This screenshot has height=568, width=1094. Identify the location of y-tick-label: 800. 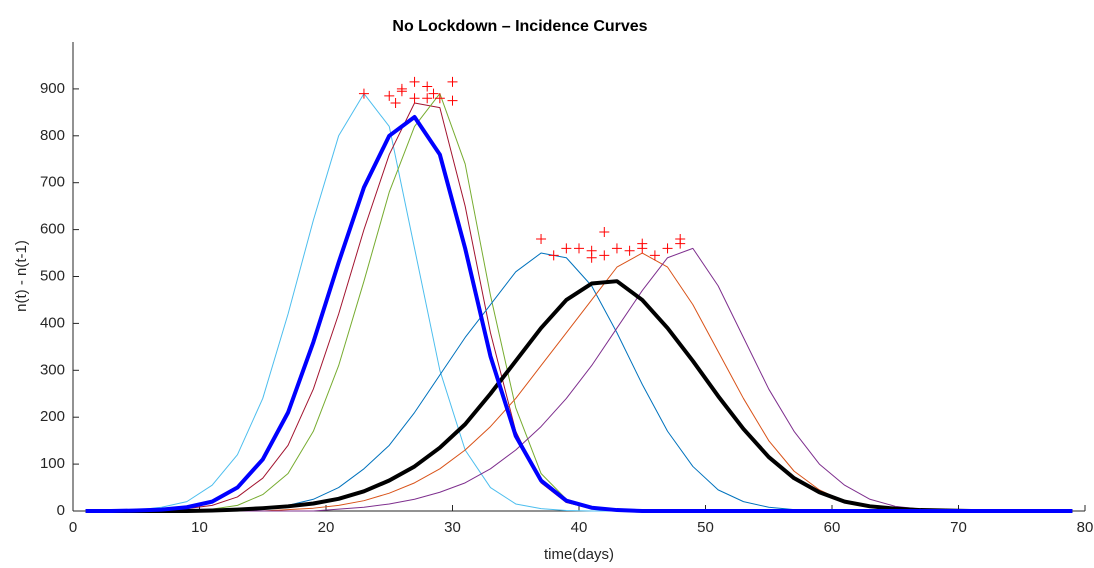
(52, 135).